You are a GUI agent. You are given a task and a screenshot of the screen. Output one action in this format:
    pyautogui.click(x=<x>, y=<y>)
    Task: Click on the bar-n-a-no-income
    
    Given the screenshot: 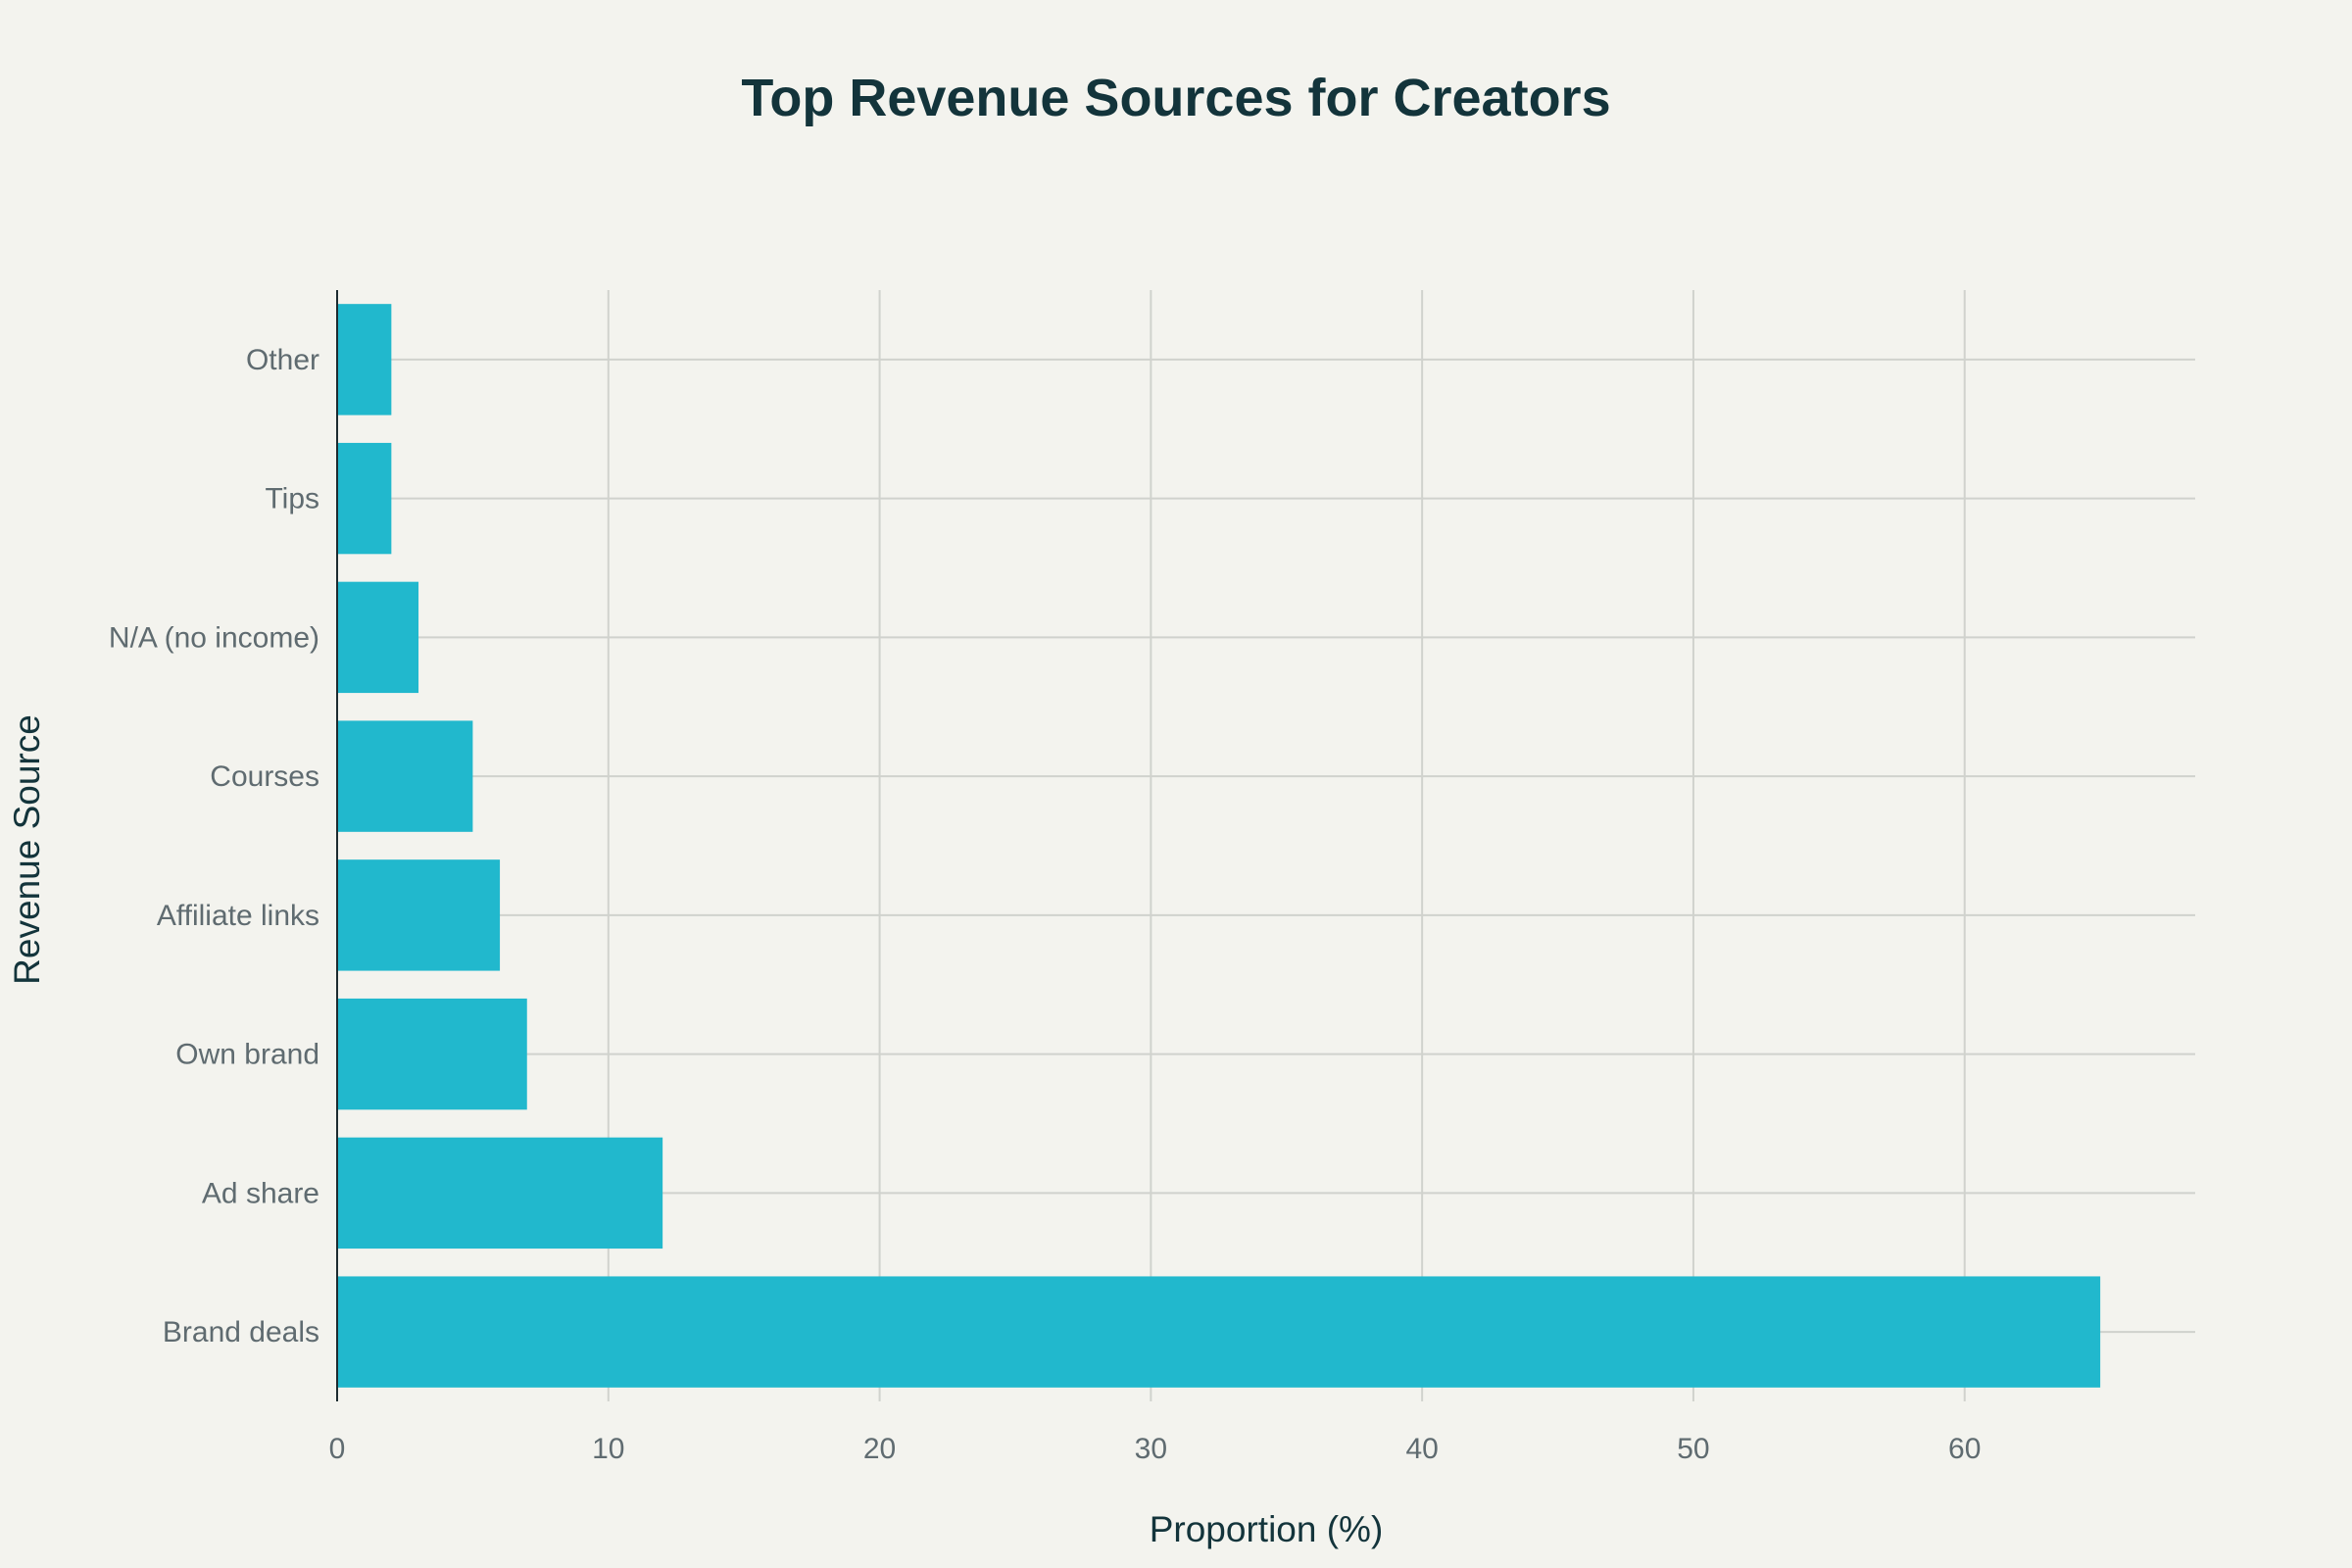 What is the action you would take?
    pyautogui.click(x=378, y=637)
    